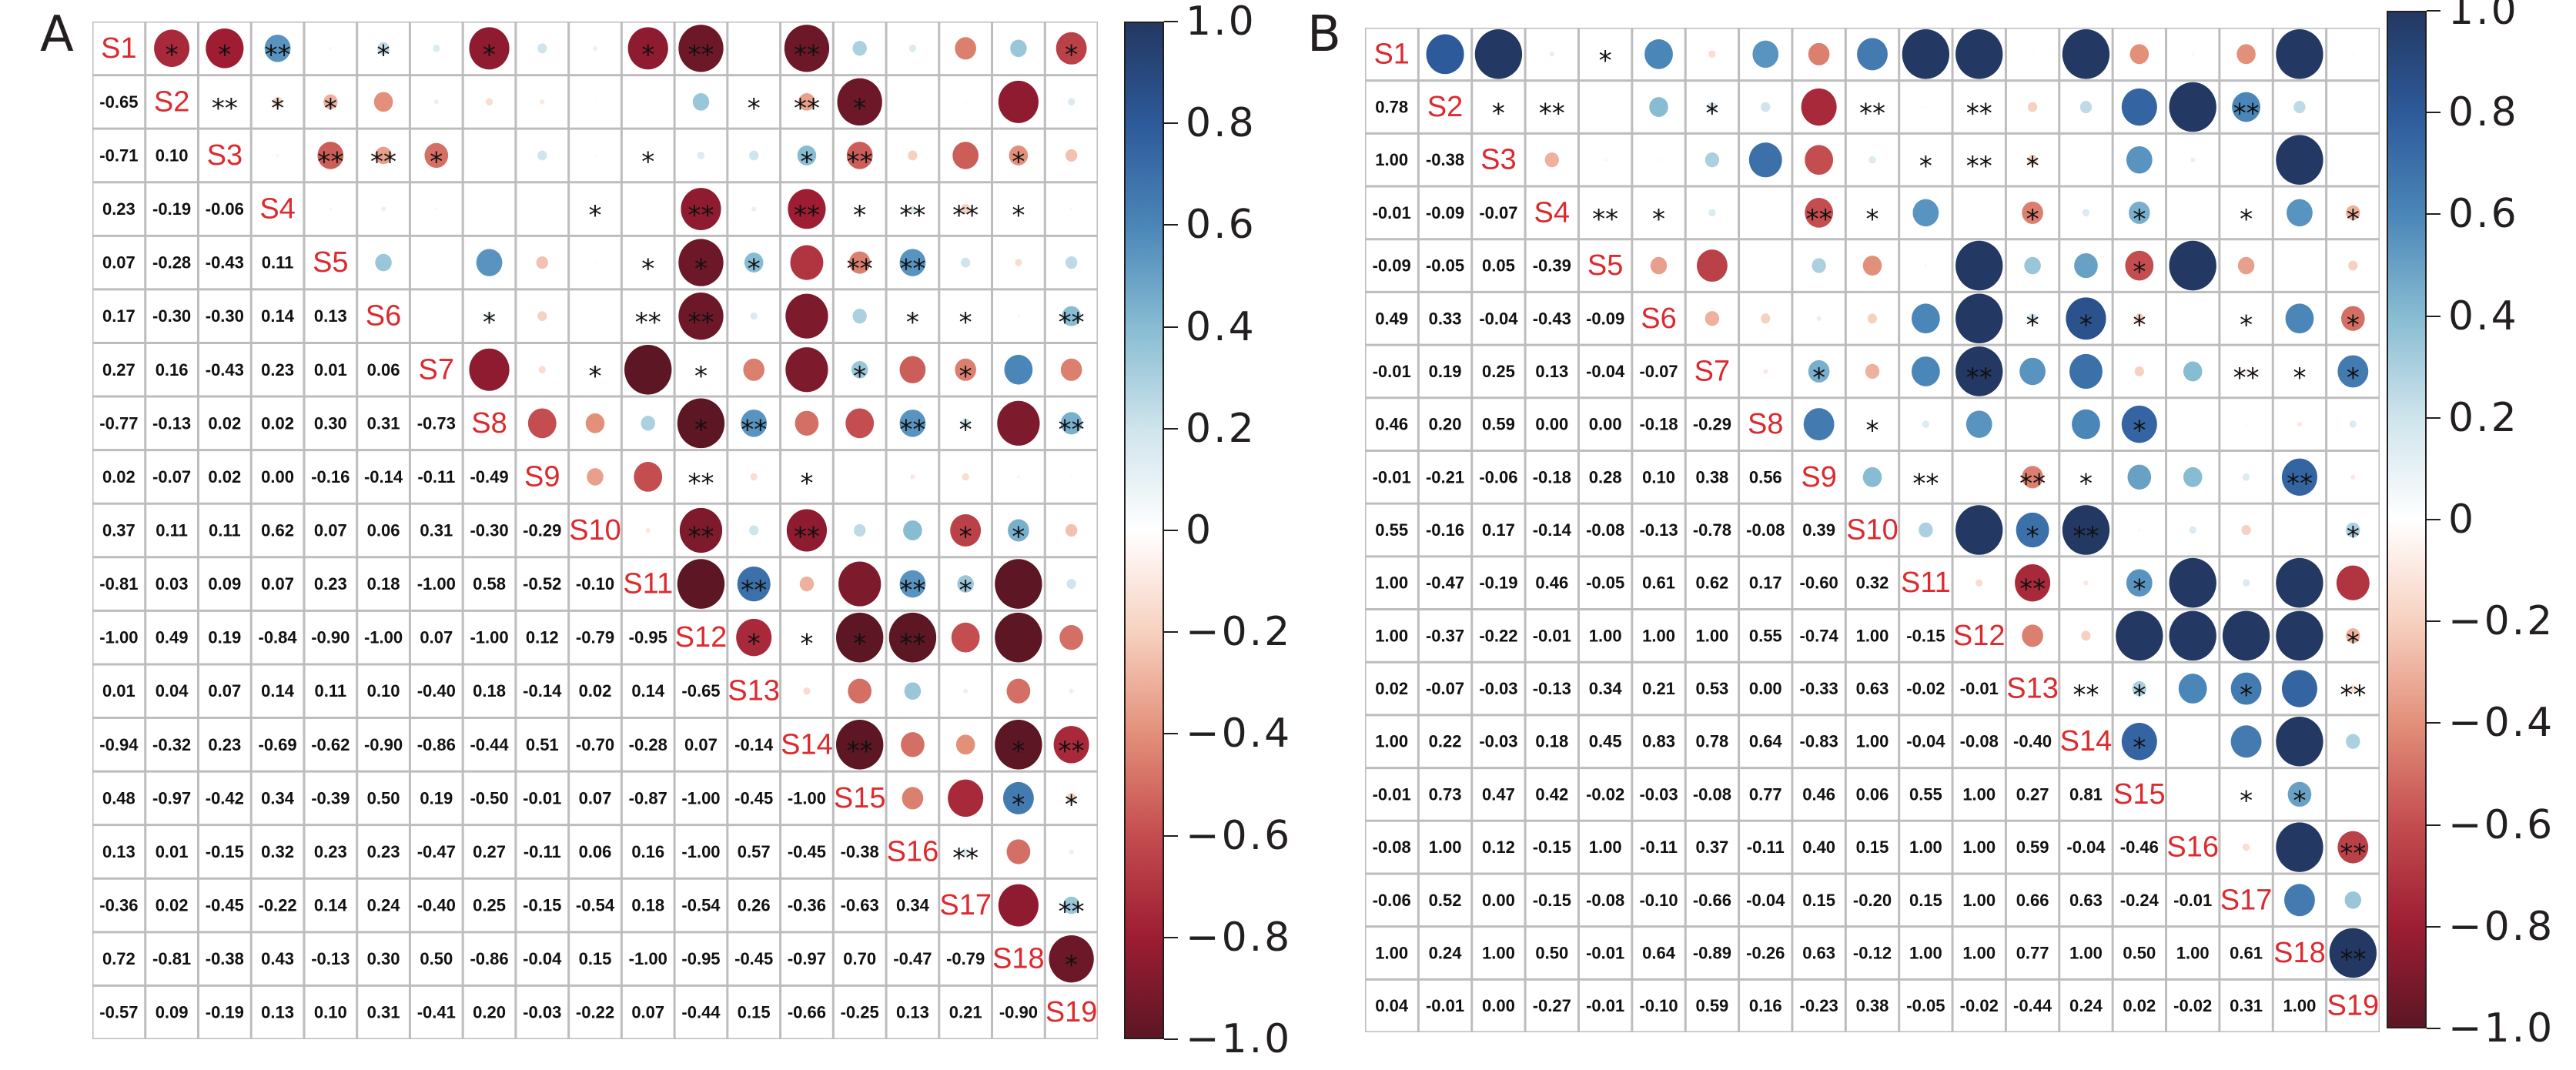 The height and width of the screenshot is (1070, 2576). What do you see at coordinates (1766, 1006) in the screenshot?
I see `correlation-value: 0.16` at bounding box center [1766, 1006].